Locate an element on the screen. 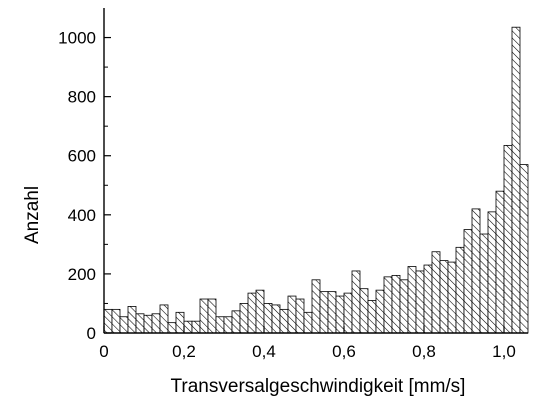  x-tick-label: 0 is located at coordinates (103, 351).